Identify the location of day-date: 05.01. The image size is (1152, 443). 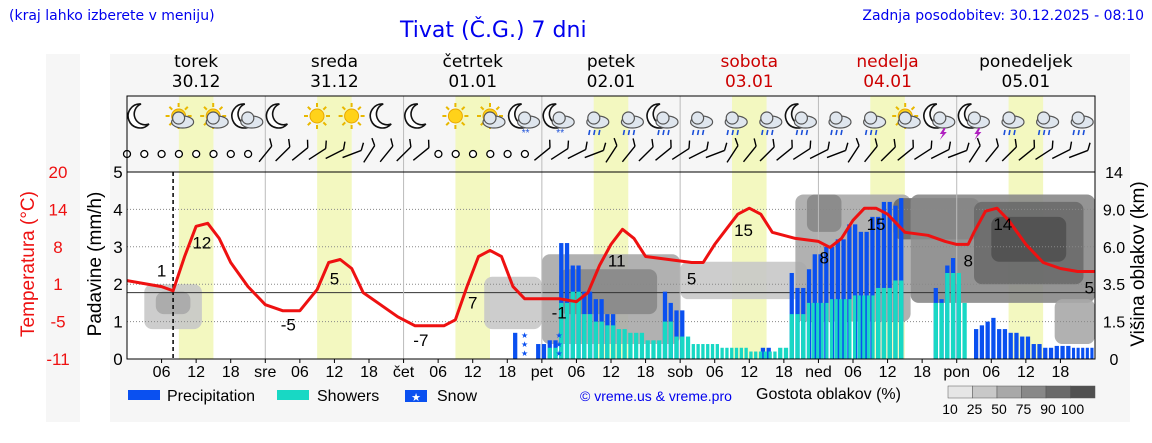
(1026, 82).